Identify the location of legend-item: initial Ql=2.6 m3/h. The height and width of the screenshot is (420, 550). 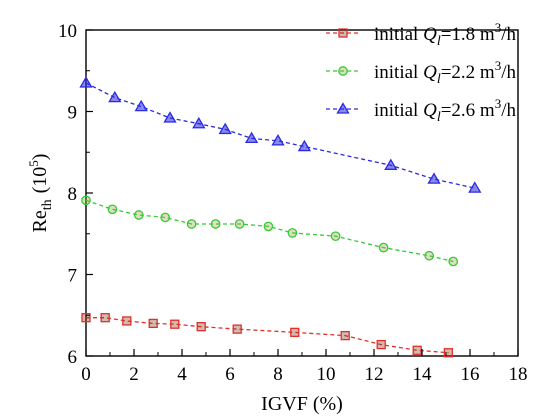
(421, 110).